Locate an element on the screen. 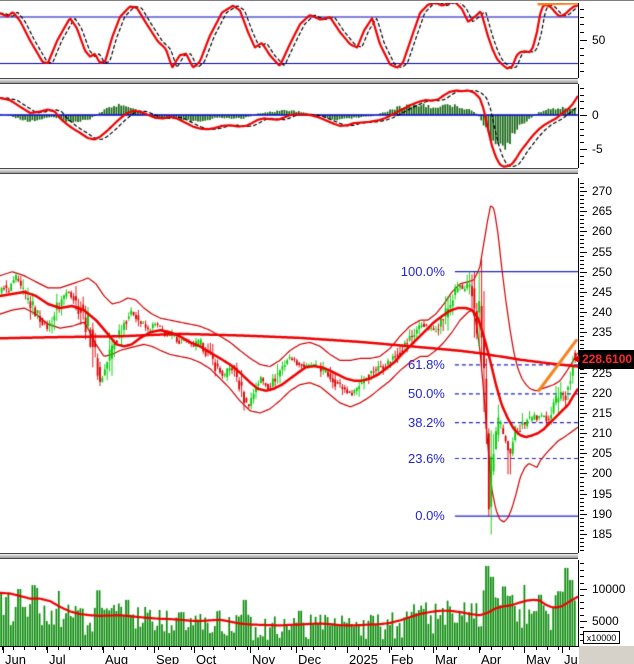 This screenshot has height=664, width=634. fib-level-label: 100.0% is located at coordinates (422, 271).